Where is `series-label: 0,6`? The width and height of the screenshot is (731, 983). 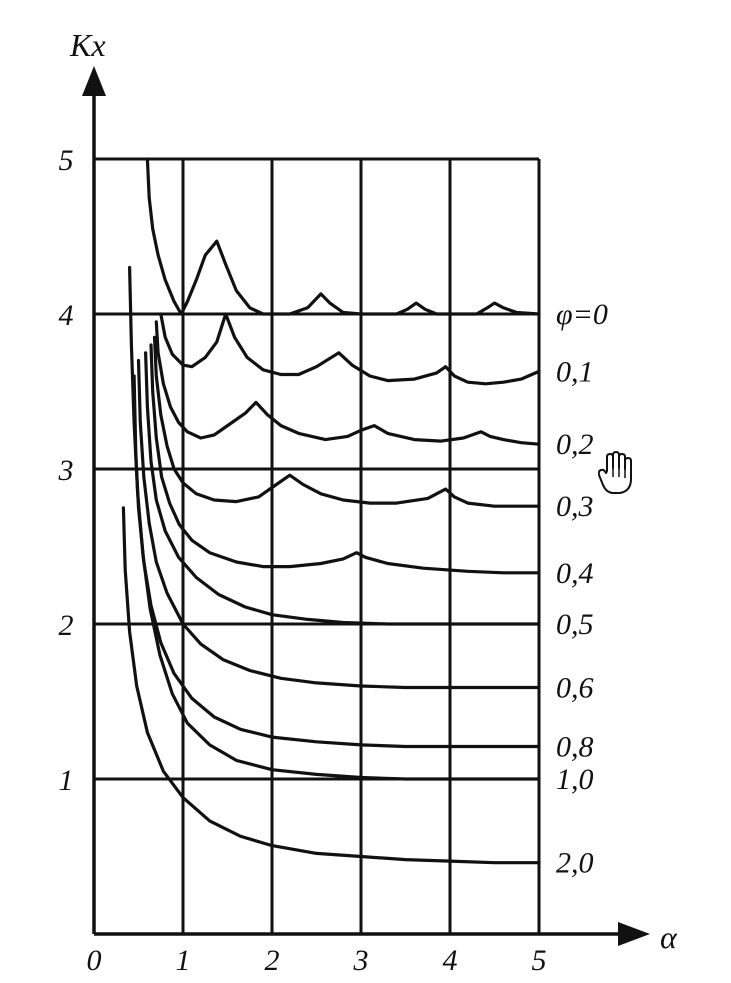 series-label: 0,6 is located at coordinates (575, 688).